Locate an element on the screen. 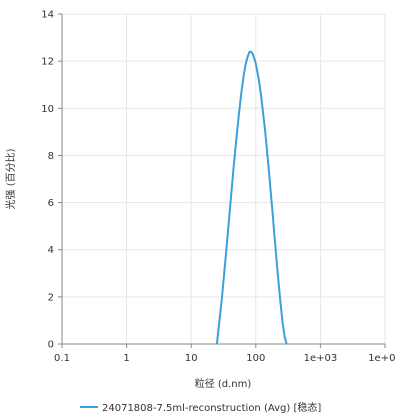 This screenshot has height=418, width=396. x-axis-label: 粒径 (d.nm) is located at coordinates (223, 383).